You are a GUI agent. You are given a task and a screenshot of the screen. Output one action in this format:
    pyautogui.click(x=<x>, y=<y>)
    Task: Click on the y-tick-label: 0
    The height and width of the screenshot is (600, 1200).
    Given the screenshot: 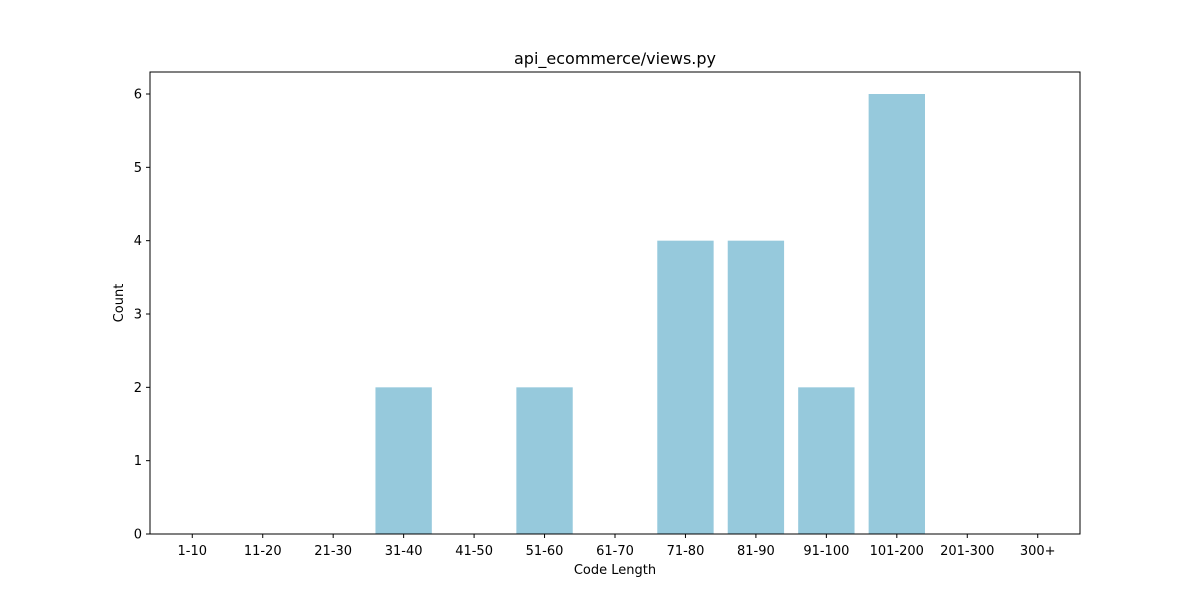 What is the action you would take?
    pyautogui.click(x=138, y=535)
    